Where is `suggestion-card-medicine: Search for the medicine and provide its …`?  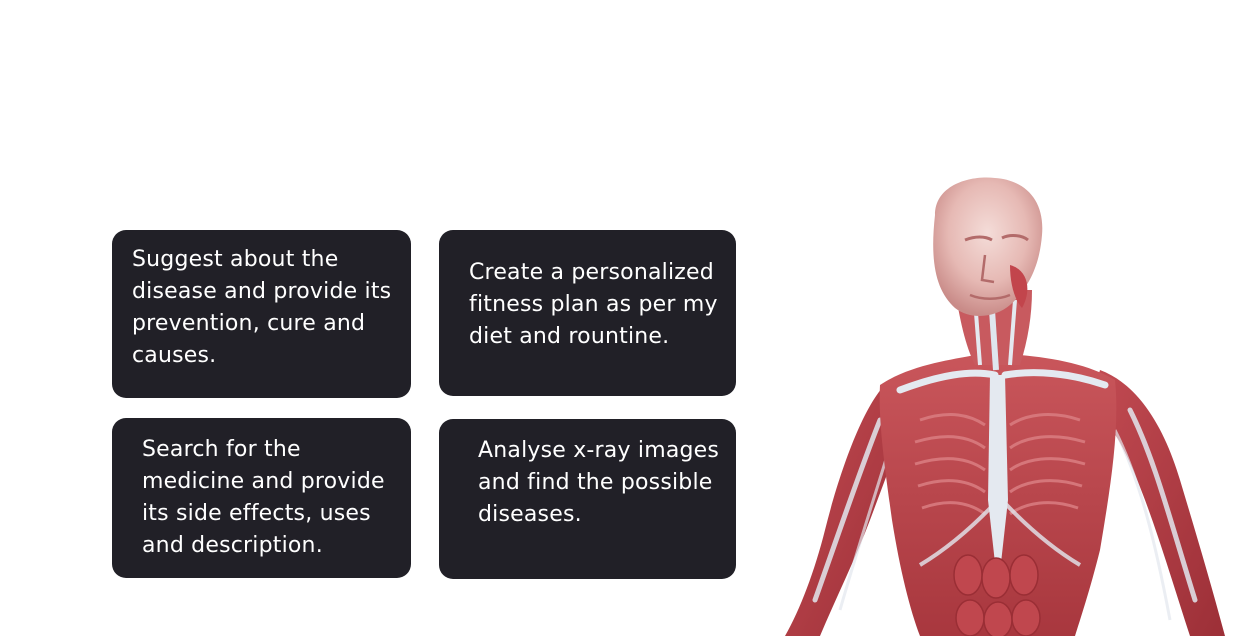
suggestion-card-medicine: Search for the medicine and provide its … is located at coordinates (261, 498).